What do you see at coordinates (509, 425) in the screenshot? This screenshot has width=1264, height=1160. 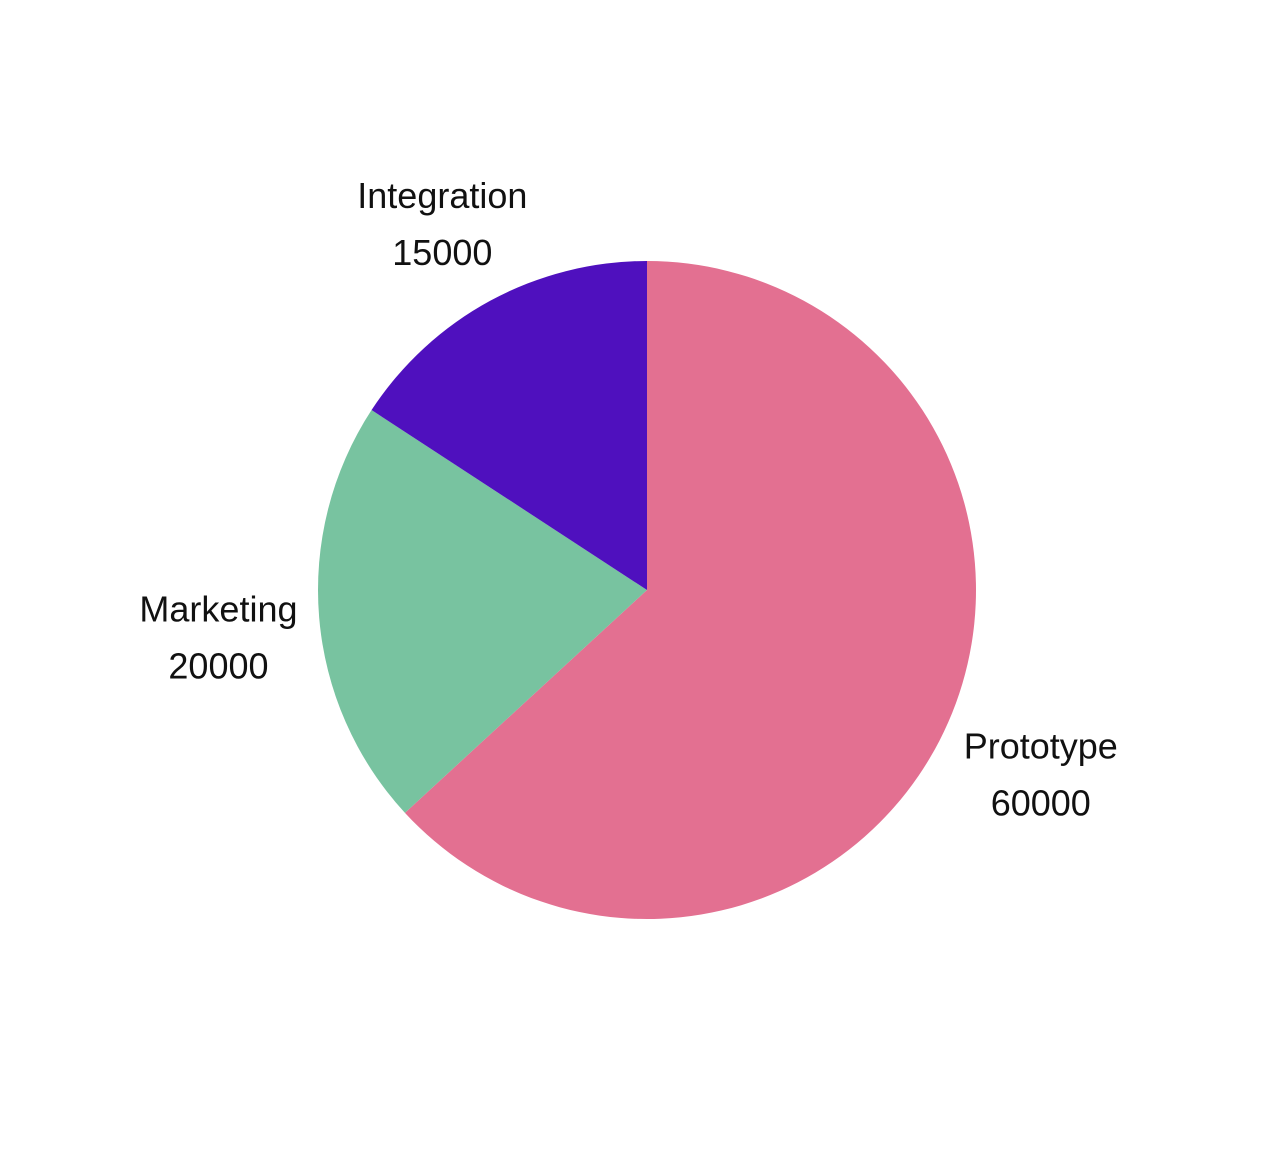 I see `pie-slice-integration` at bounding box center [509, 425].